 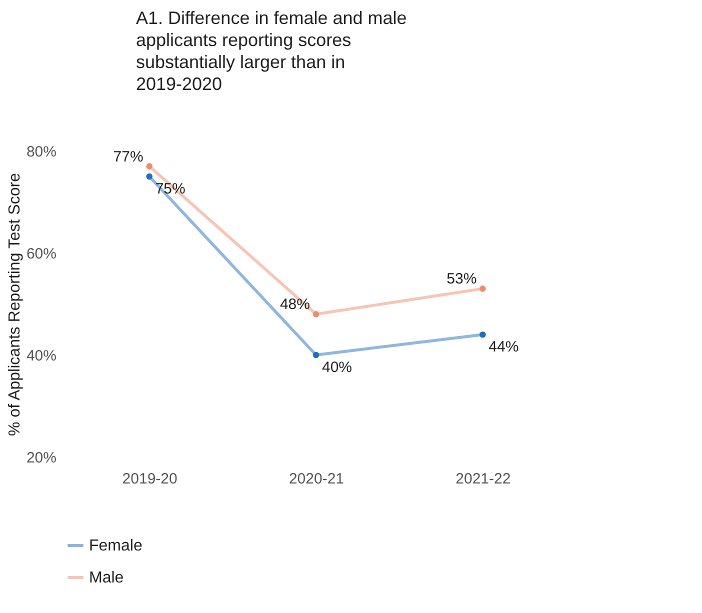 What do you see at coordinates (503, 347) in the screenshot?
I see `data-label: 44%` at bounding box center [503, 347].